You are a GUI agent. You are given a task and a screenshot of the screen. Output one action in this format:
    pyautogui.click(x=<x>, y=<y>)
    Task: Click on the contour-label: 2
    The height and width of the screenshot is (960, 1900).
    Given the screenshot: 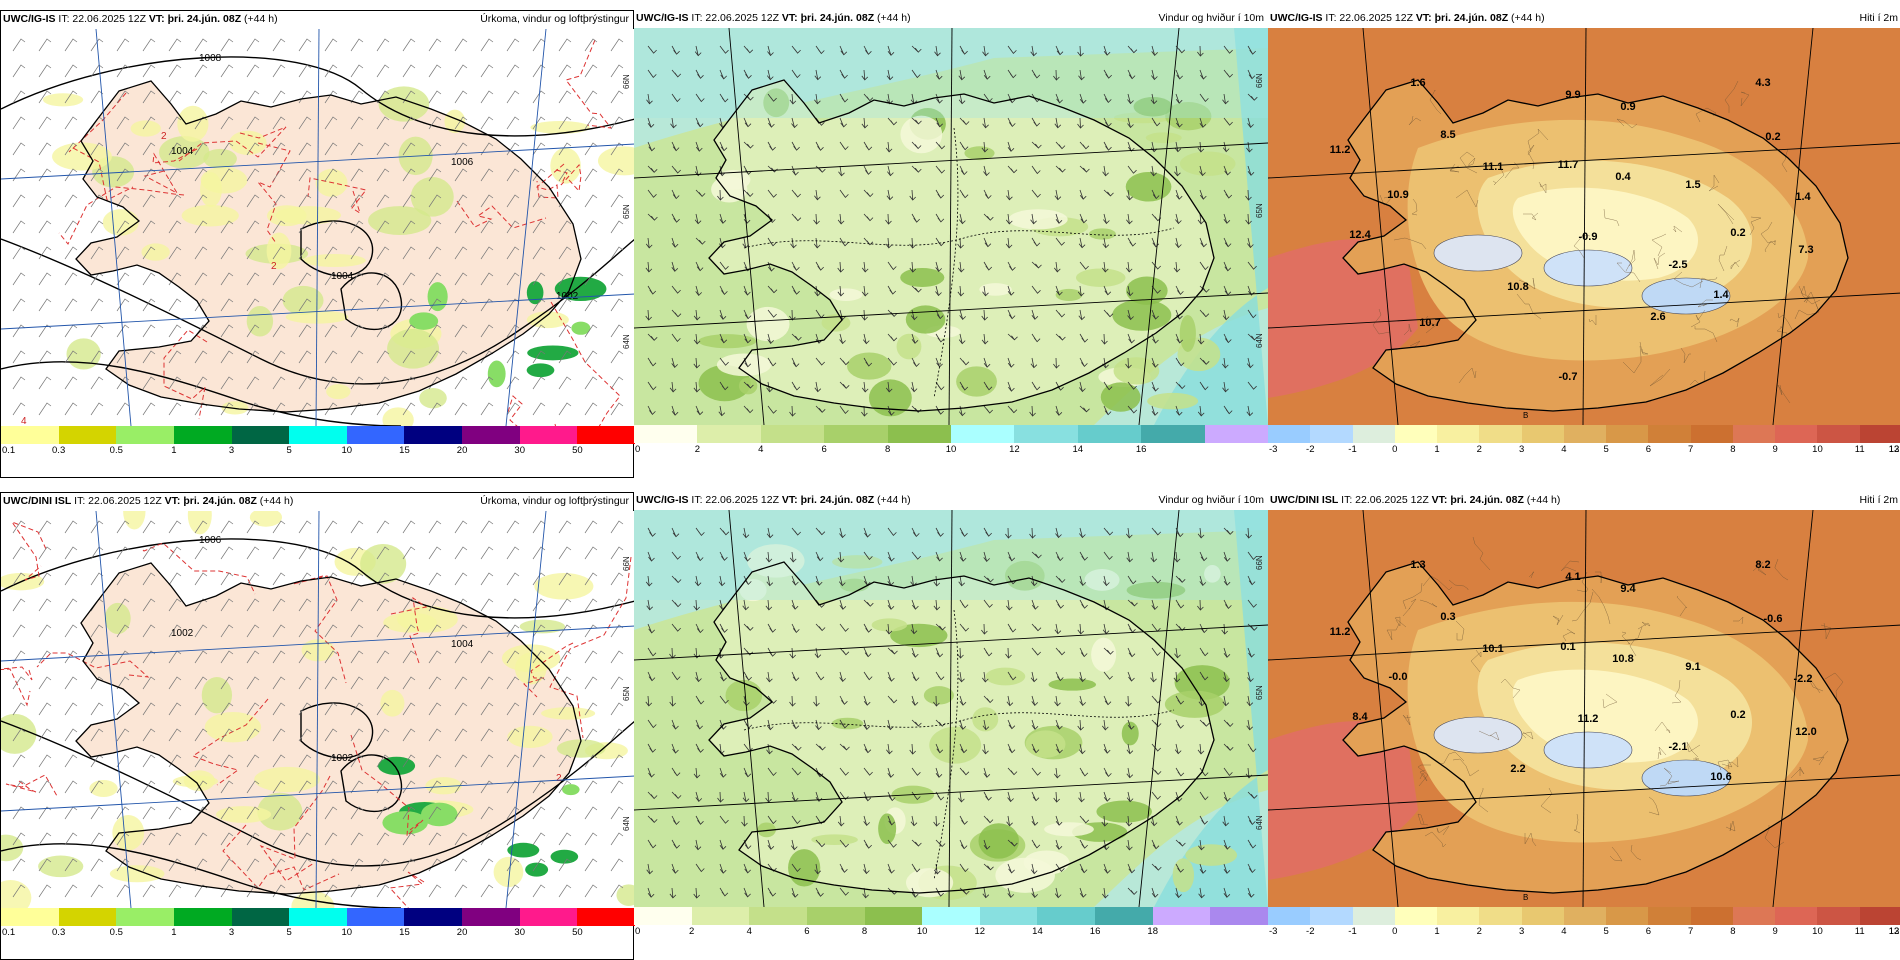 What is the action you would take?
    pyautogui.click(x=164, y=136)
    